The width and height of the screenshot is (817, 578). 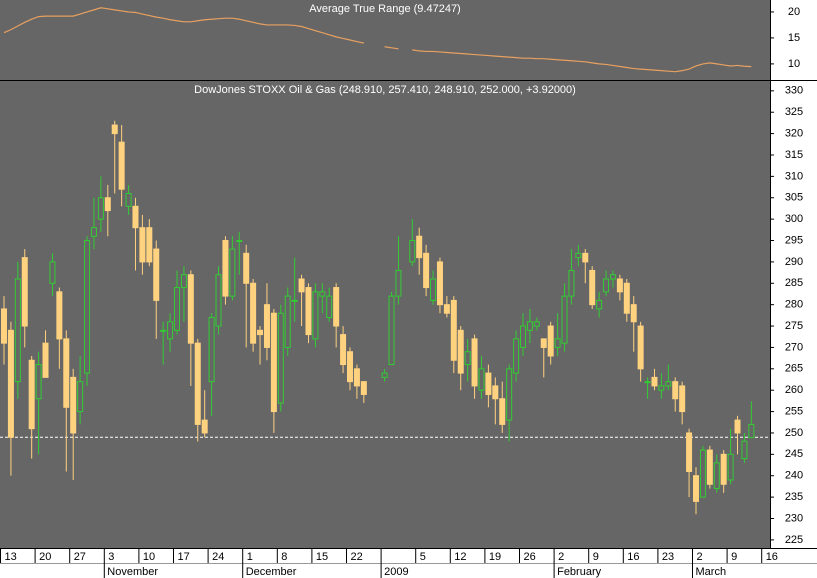 I want to click on y-tick-label: 10, so click(x=794, y=64).